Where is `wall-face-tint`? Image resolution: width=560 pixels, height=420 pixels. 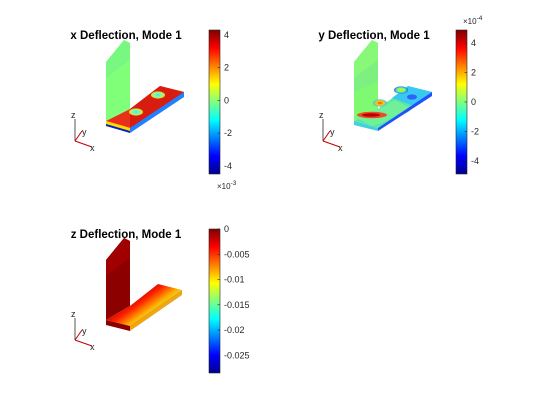
wall-face-tint is located at coordinates (366, 101).